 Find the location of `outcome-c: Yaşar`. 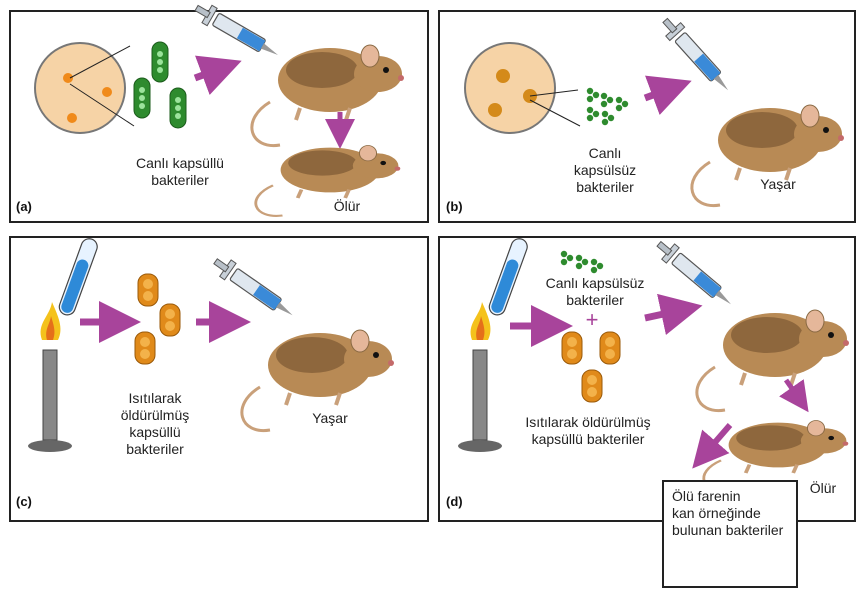

outcome-c: Yaşar is located at coordinates (330, 418).